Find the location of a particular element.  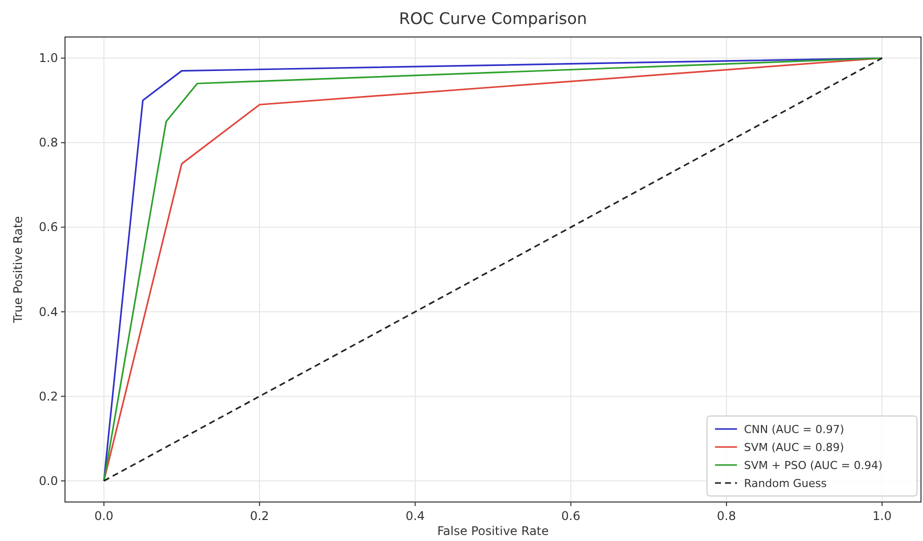

legend-label: SVM (AUC = 0.89) is located at coordinates (794, 447).